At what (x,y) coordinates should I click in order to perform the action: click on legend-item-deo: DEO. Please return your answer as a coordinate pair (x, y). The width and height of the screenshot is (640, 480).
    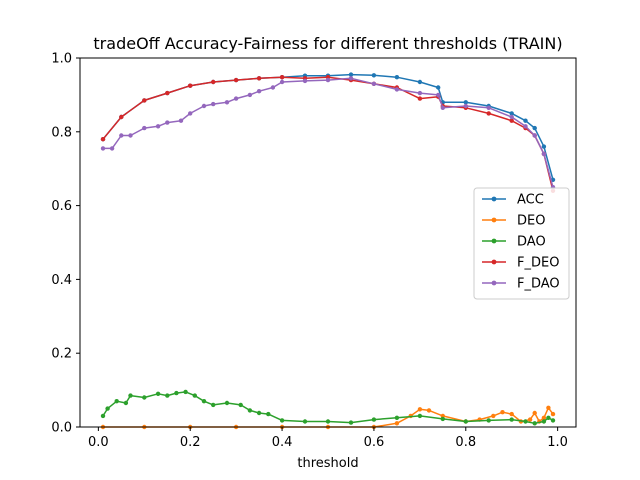
    Looking at the image, I should click on (513, 221).